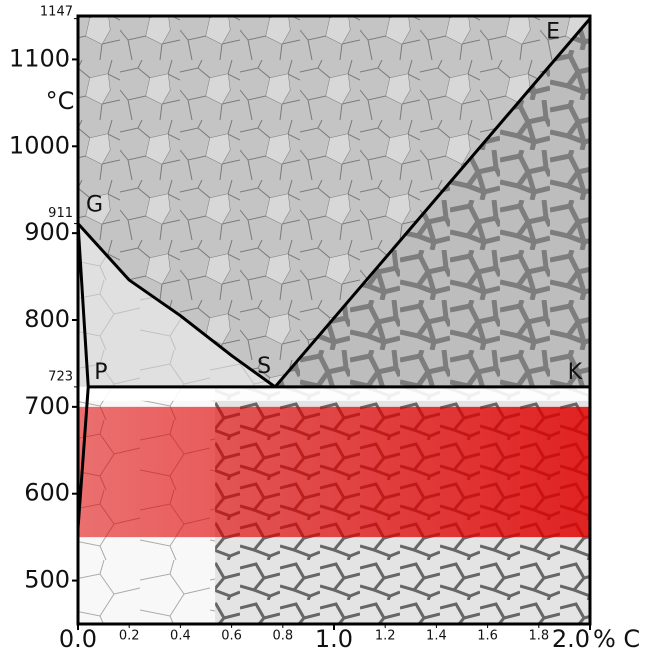 The width and height of the screenshot is (656, 656). I want to click on y-tick-special-label: 723, so click(60, 376).